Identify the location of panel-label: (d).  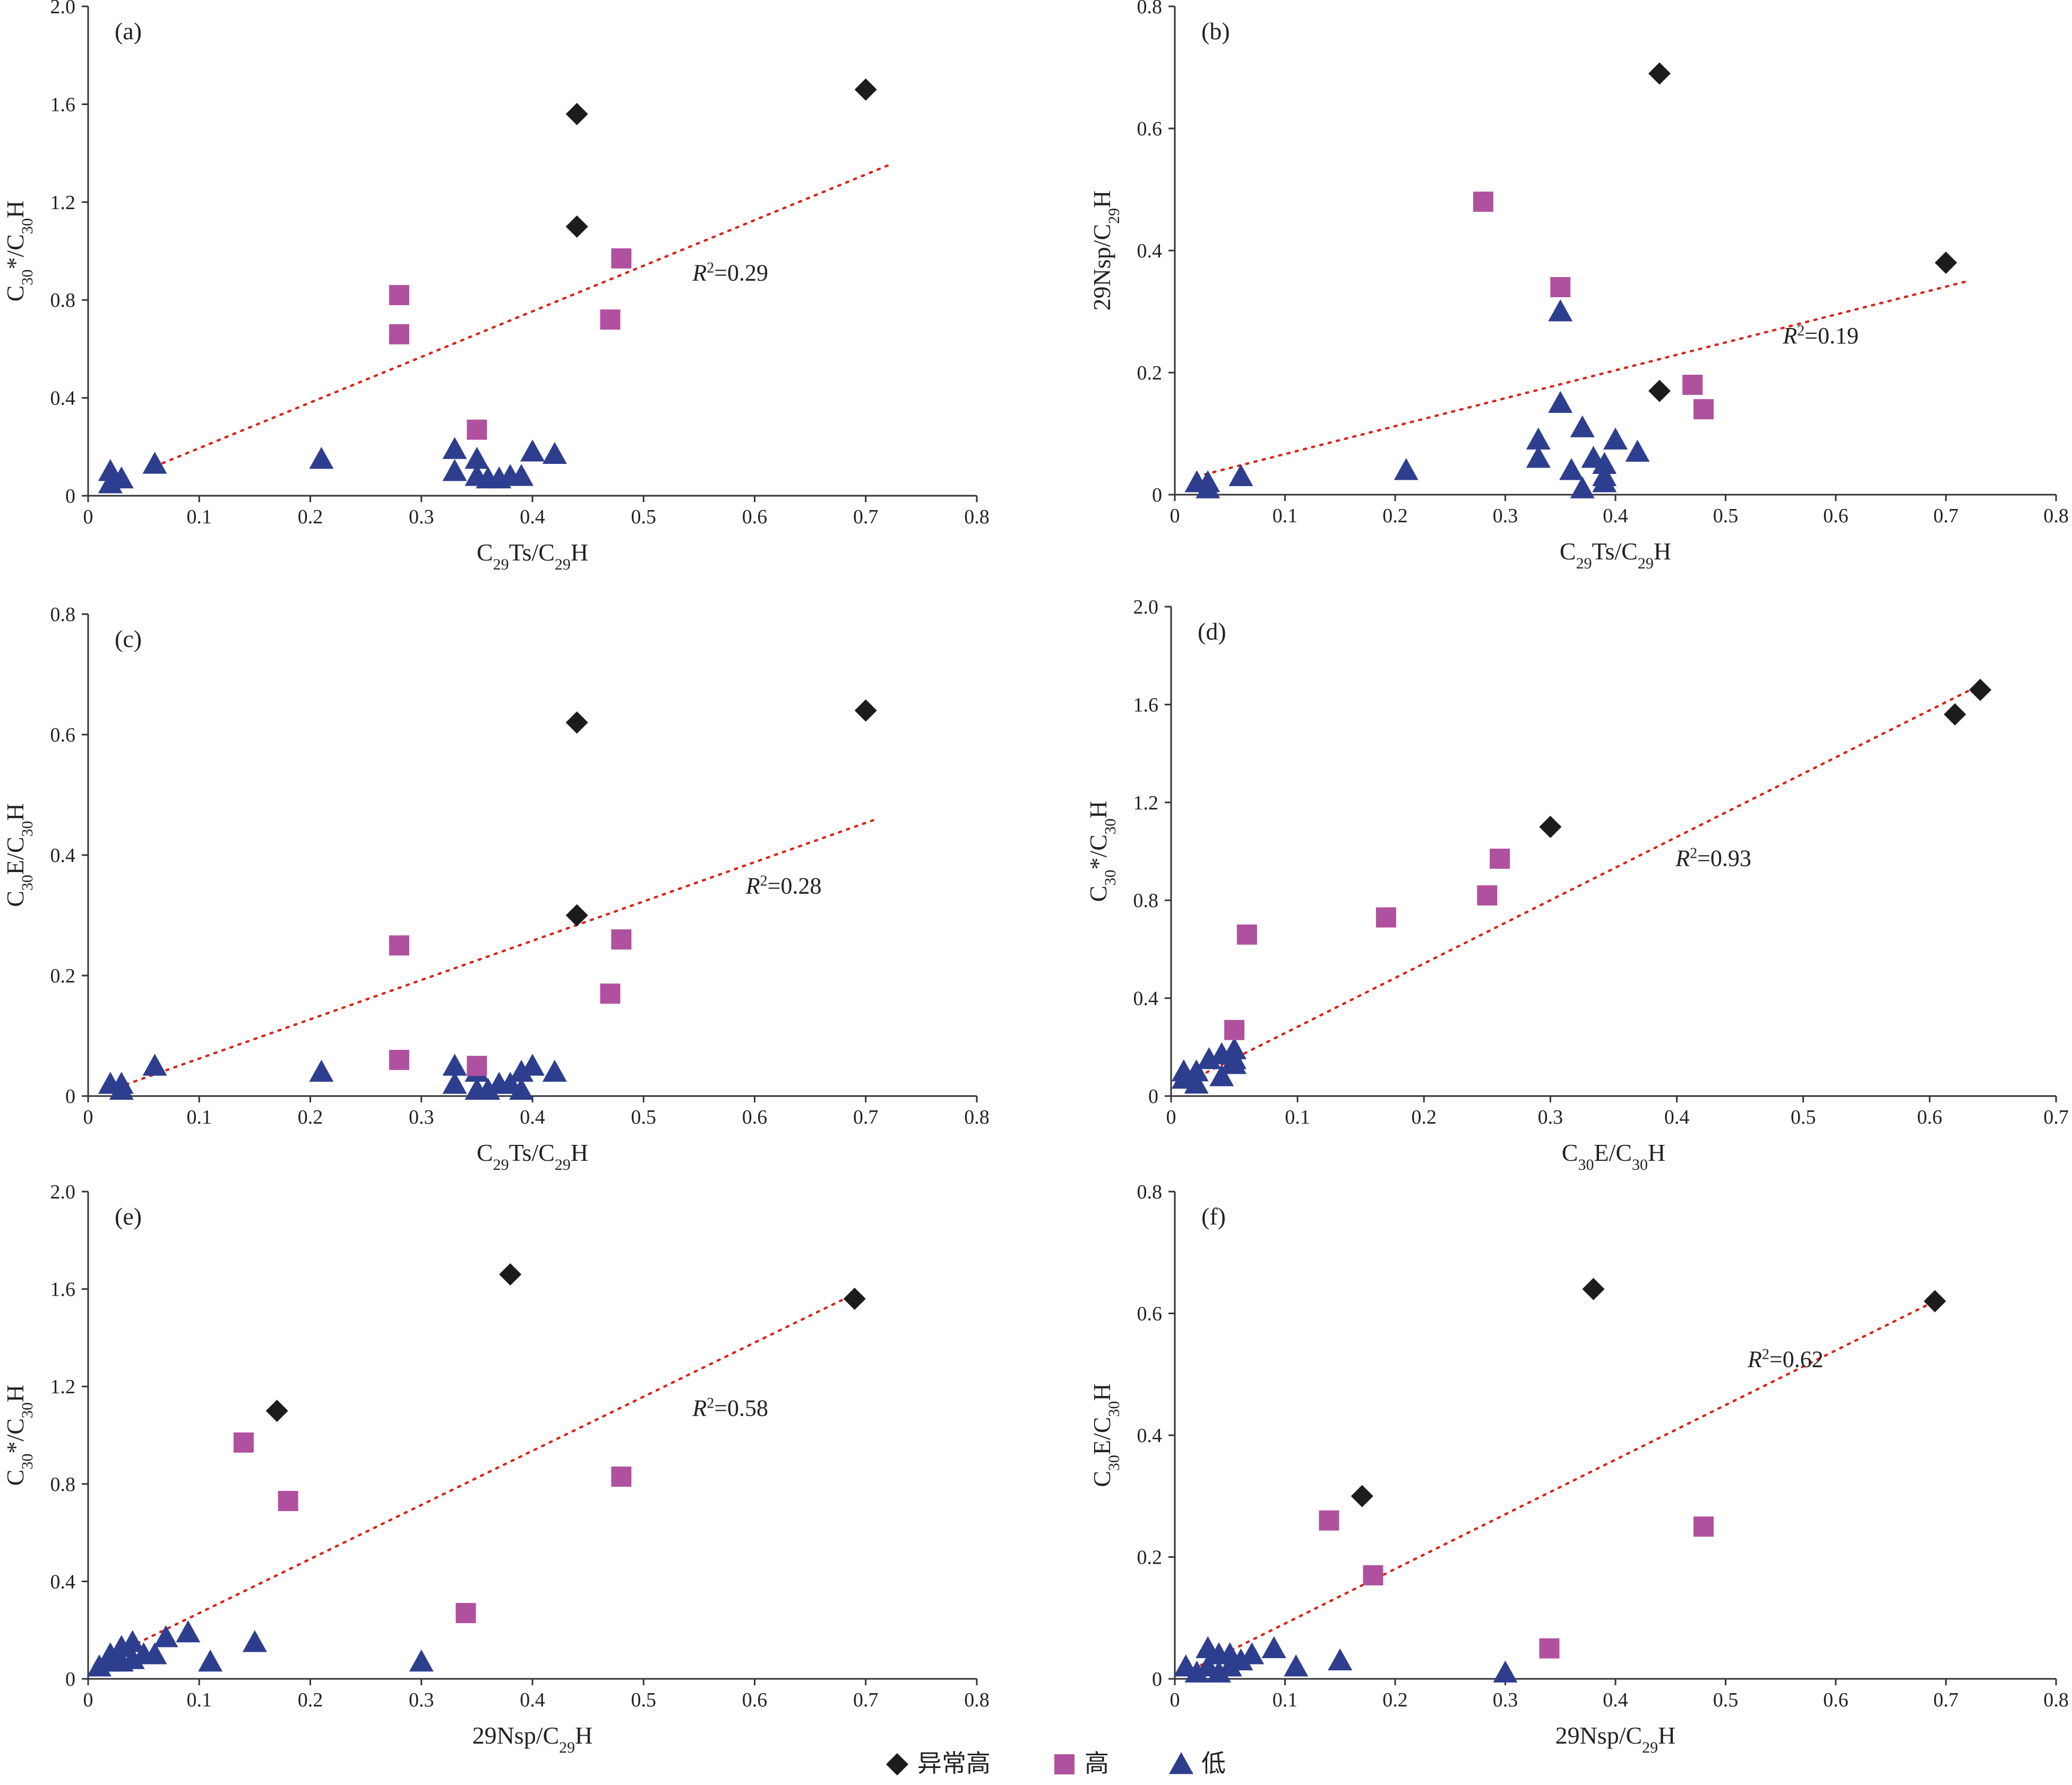
(1212, 632).